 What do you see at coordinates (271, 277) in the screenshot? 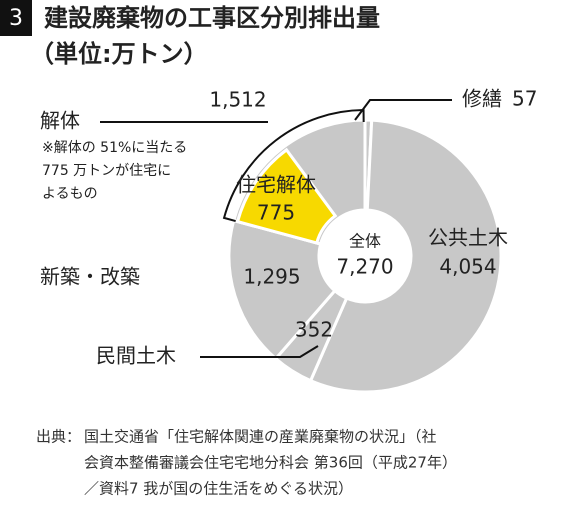
I see `value-label: 1,295` at bounding box center [271, 277].